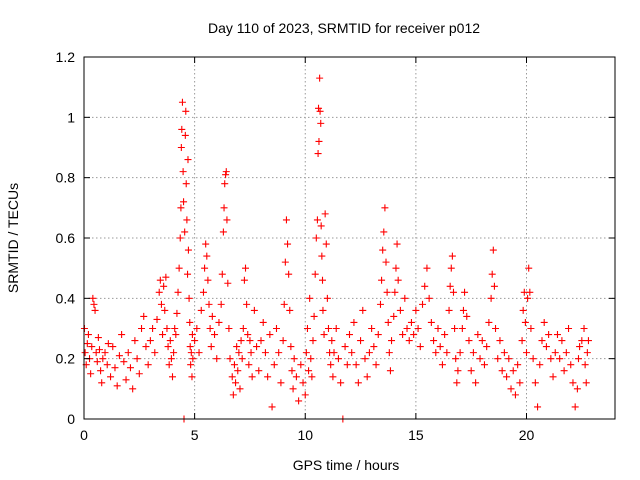 The width and height of the screenshot is (640, 480). I want to click on y-tick-label: 0, so click(71, 419).